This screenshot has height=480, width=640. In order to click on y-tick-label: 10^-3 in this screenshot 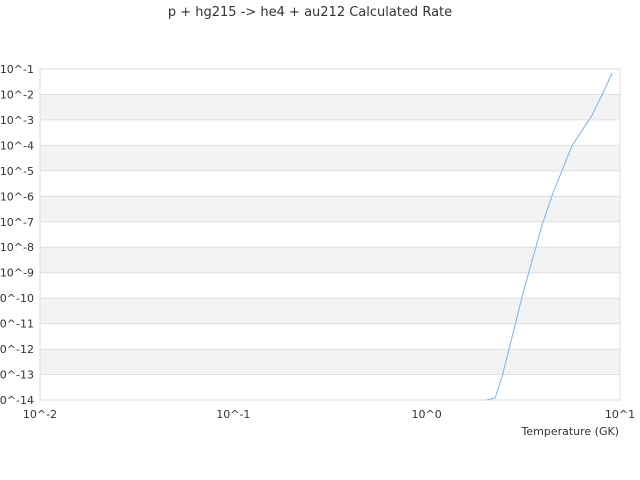, I will do `click(17, 120)`.